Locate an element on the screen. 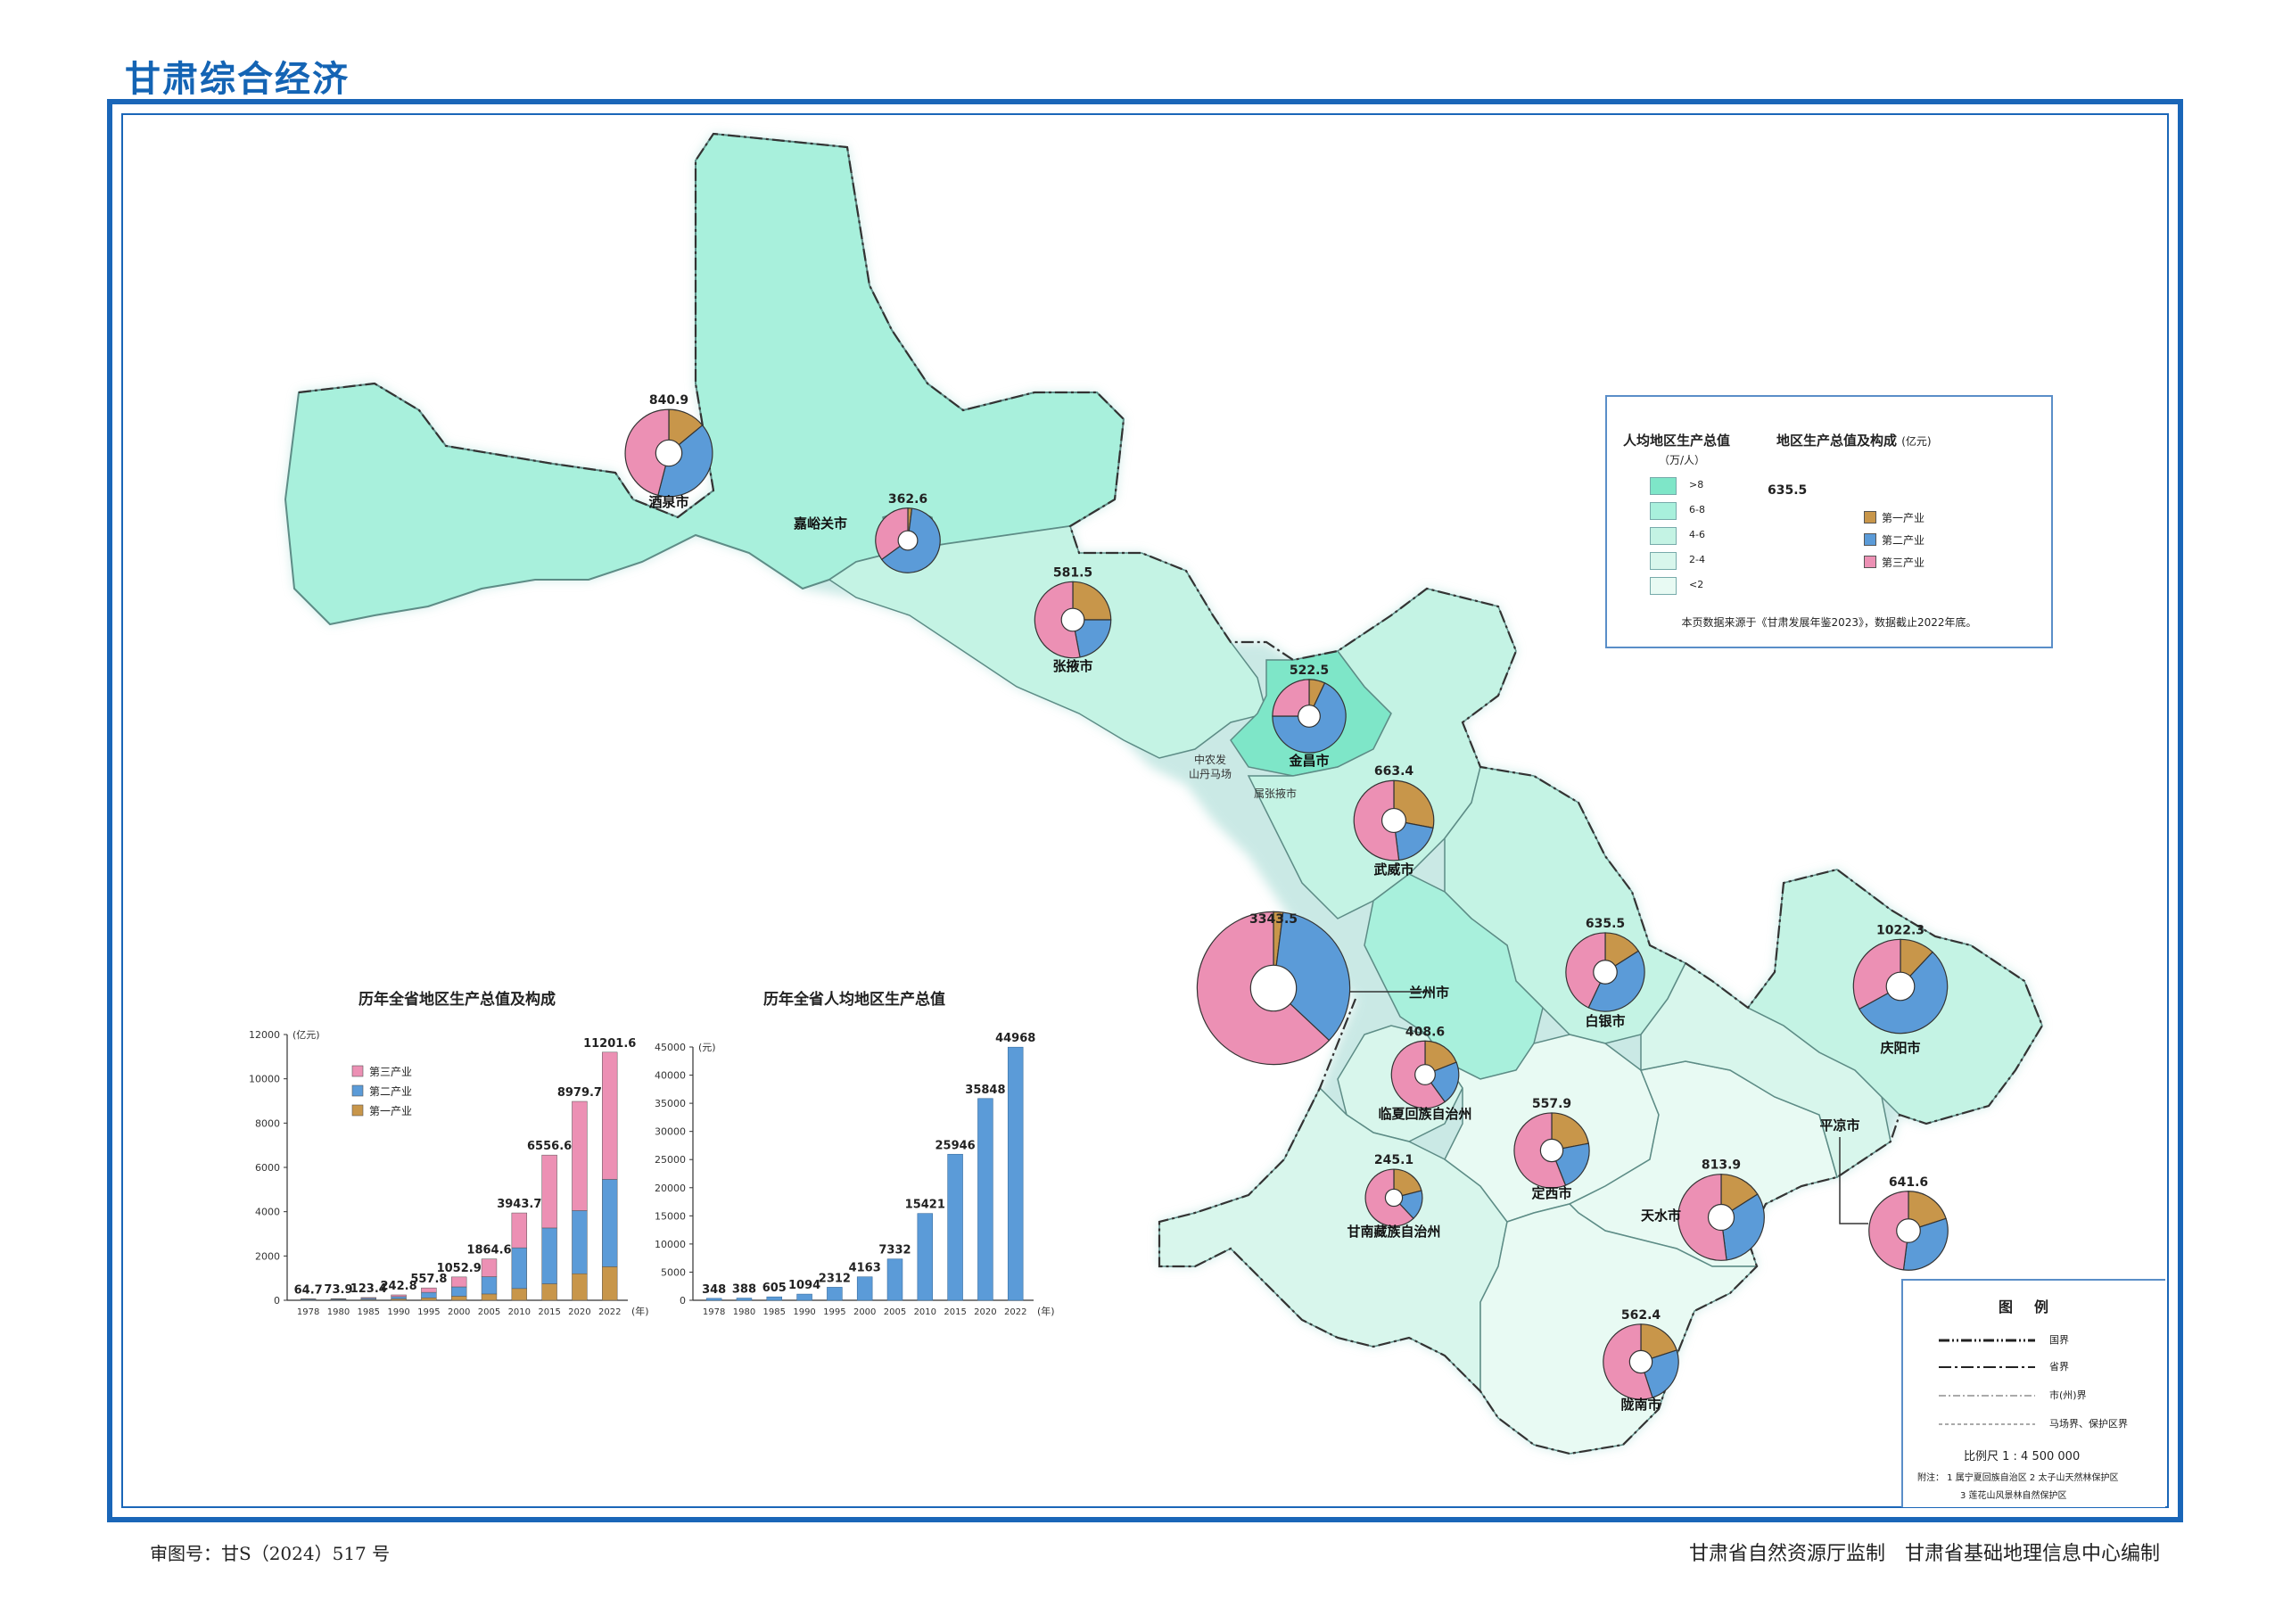 Image resolution: width=2283 pixels, height=1624 pixels. bar-total-label: 73.9 is located at coordinates (338, 1290).